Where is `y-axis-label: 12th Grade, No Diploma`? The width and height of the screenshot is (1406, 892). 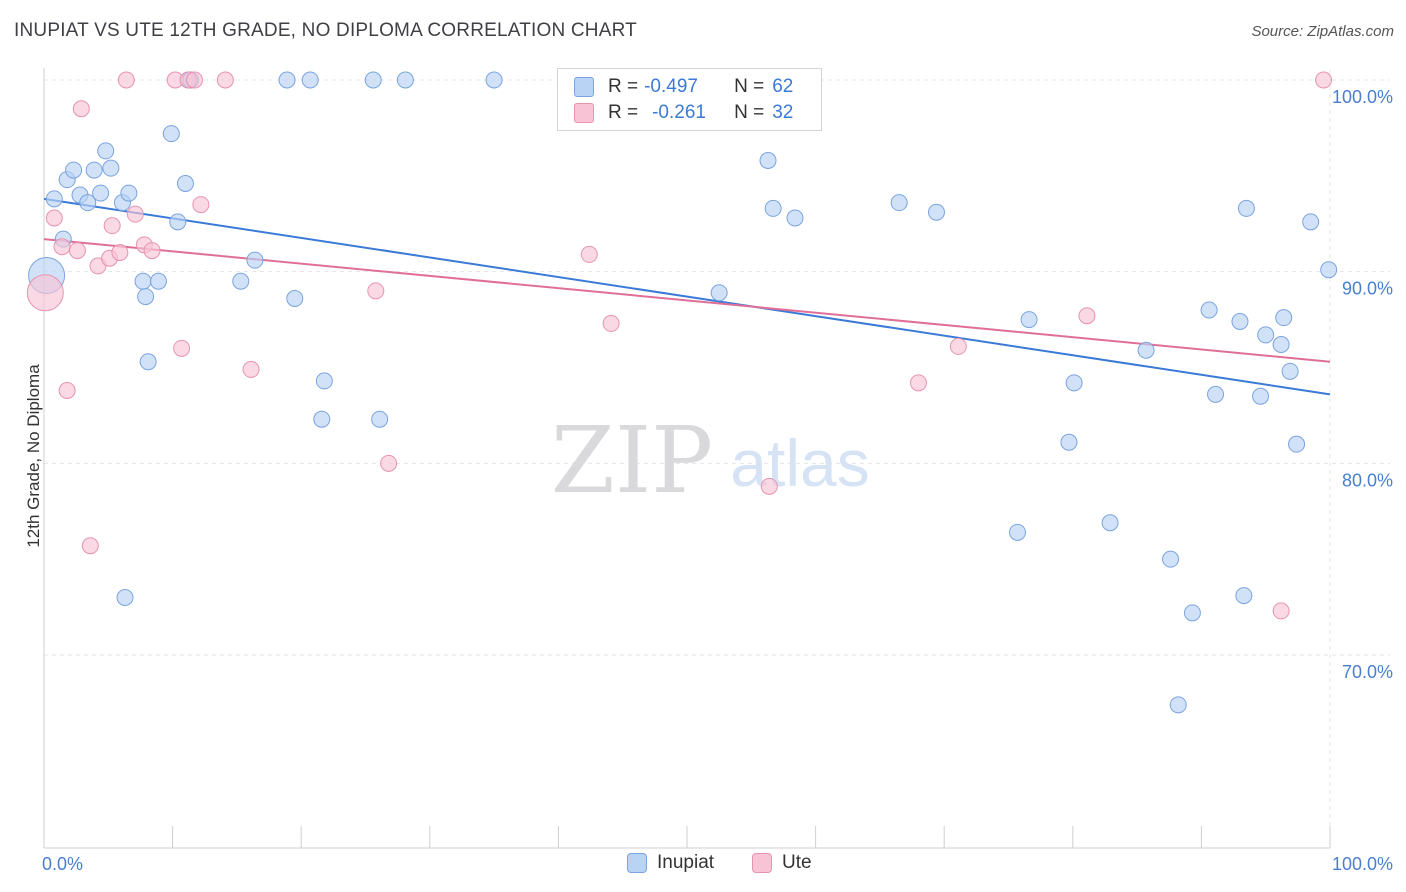 y-axis-label: 12th Grade, No Diploma is located at coordinates (33, 456).